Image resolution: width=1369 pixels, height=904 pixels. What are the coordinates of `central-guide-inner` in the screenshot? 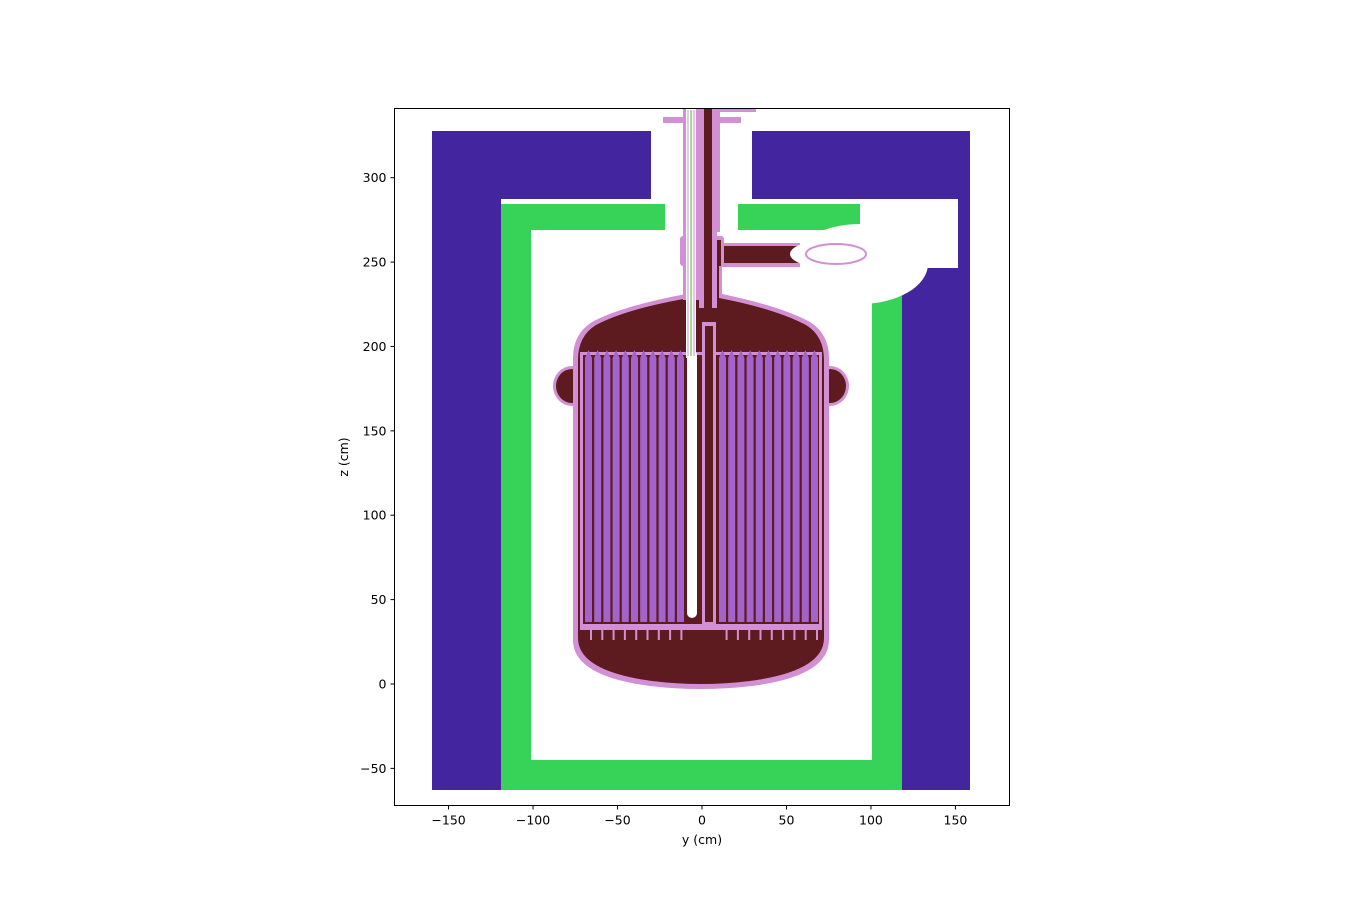 It's located at (709, 474).